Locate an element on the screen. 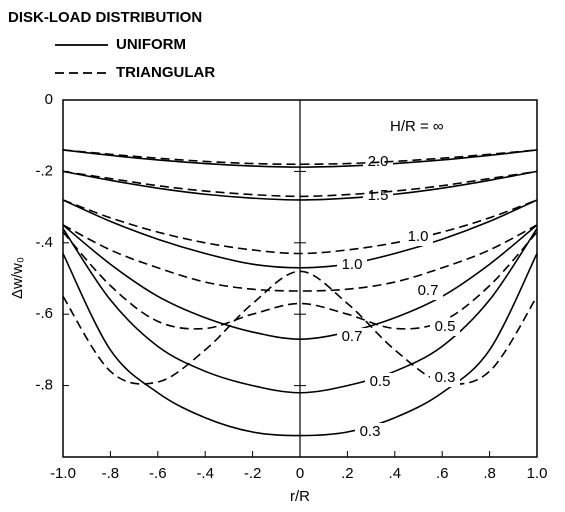  x-tick-label: -.2 is located at coordinates (253, 473).